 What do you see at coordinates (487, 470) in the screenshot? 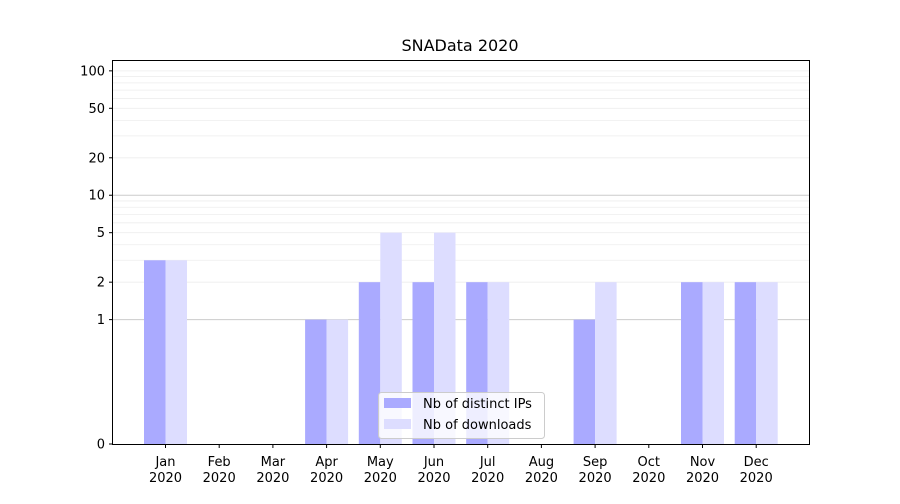
I see `x-tick-label: Jul 2020` at bounding box center [487, 470].